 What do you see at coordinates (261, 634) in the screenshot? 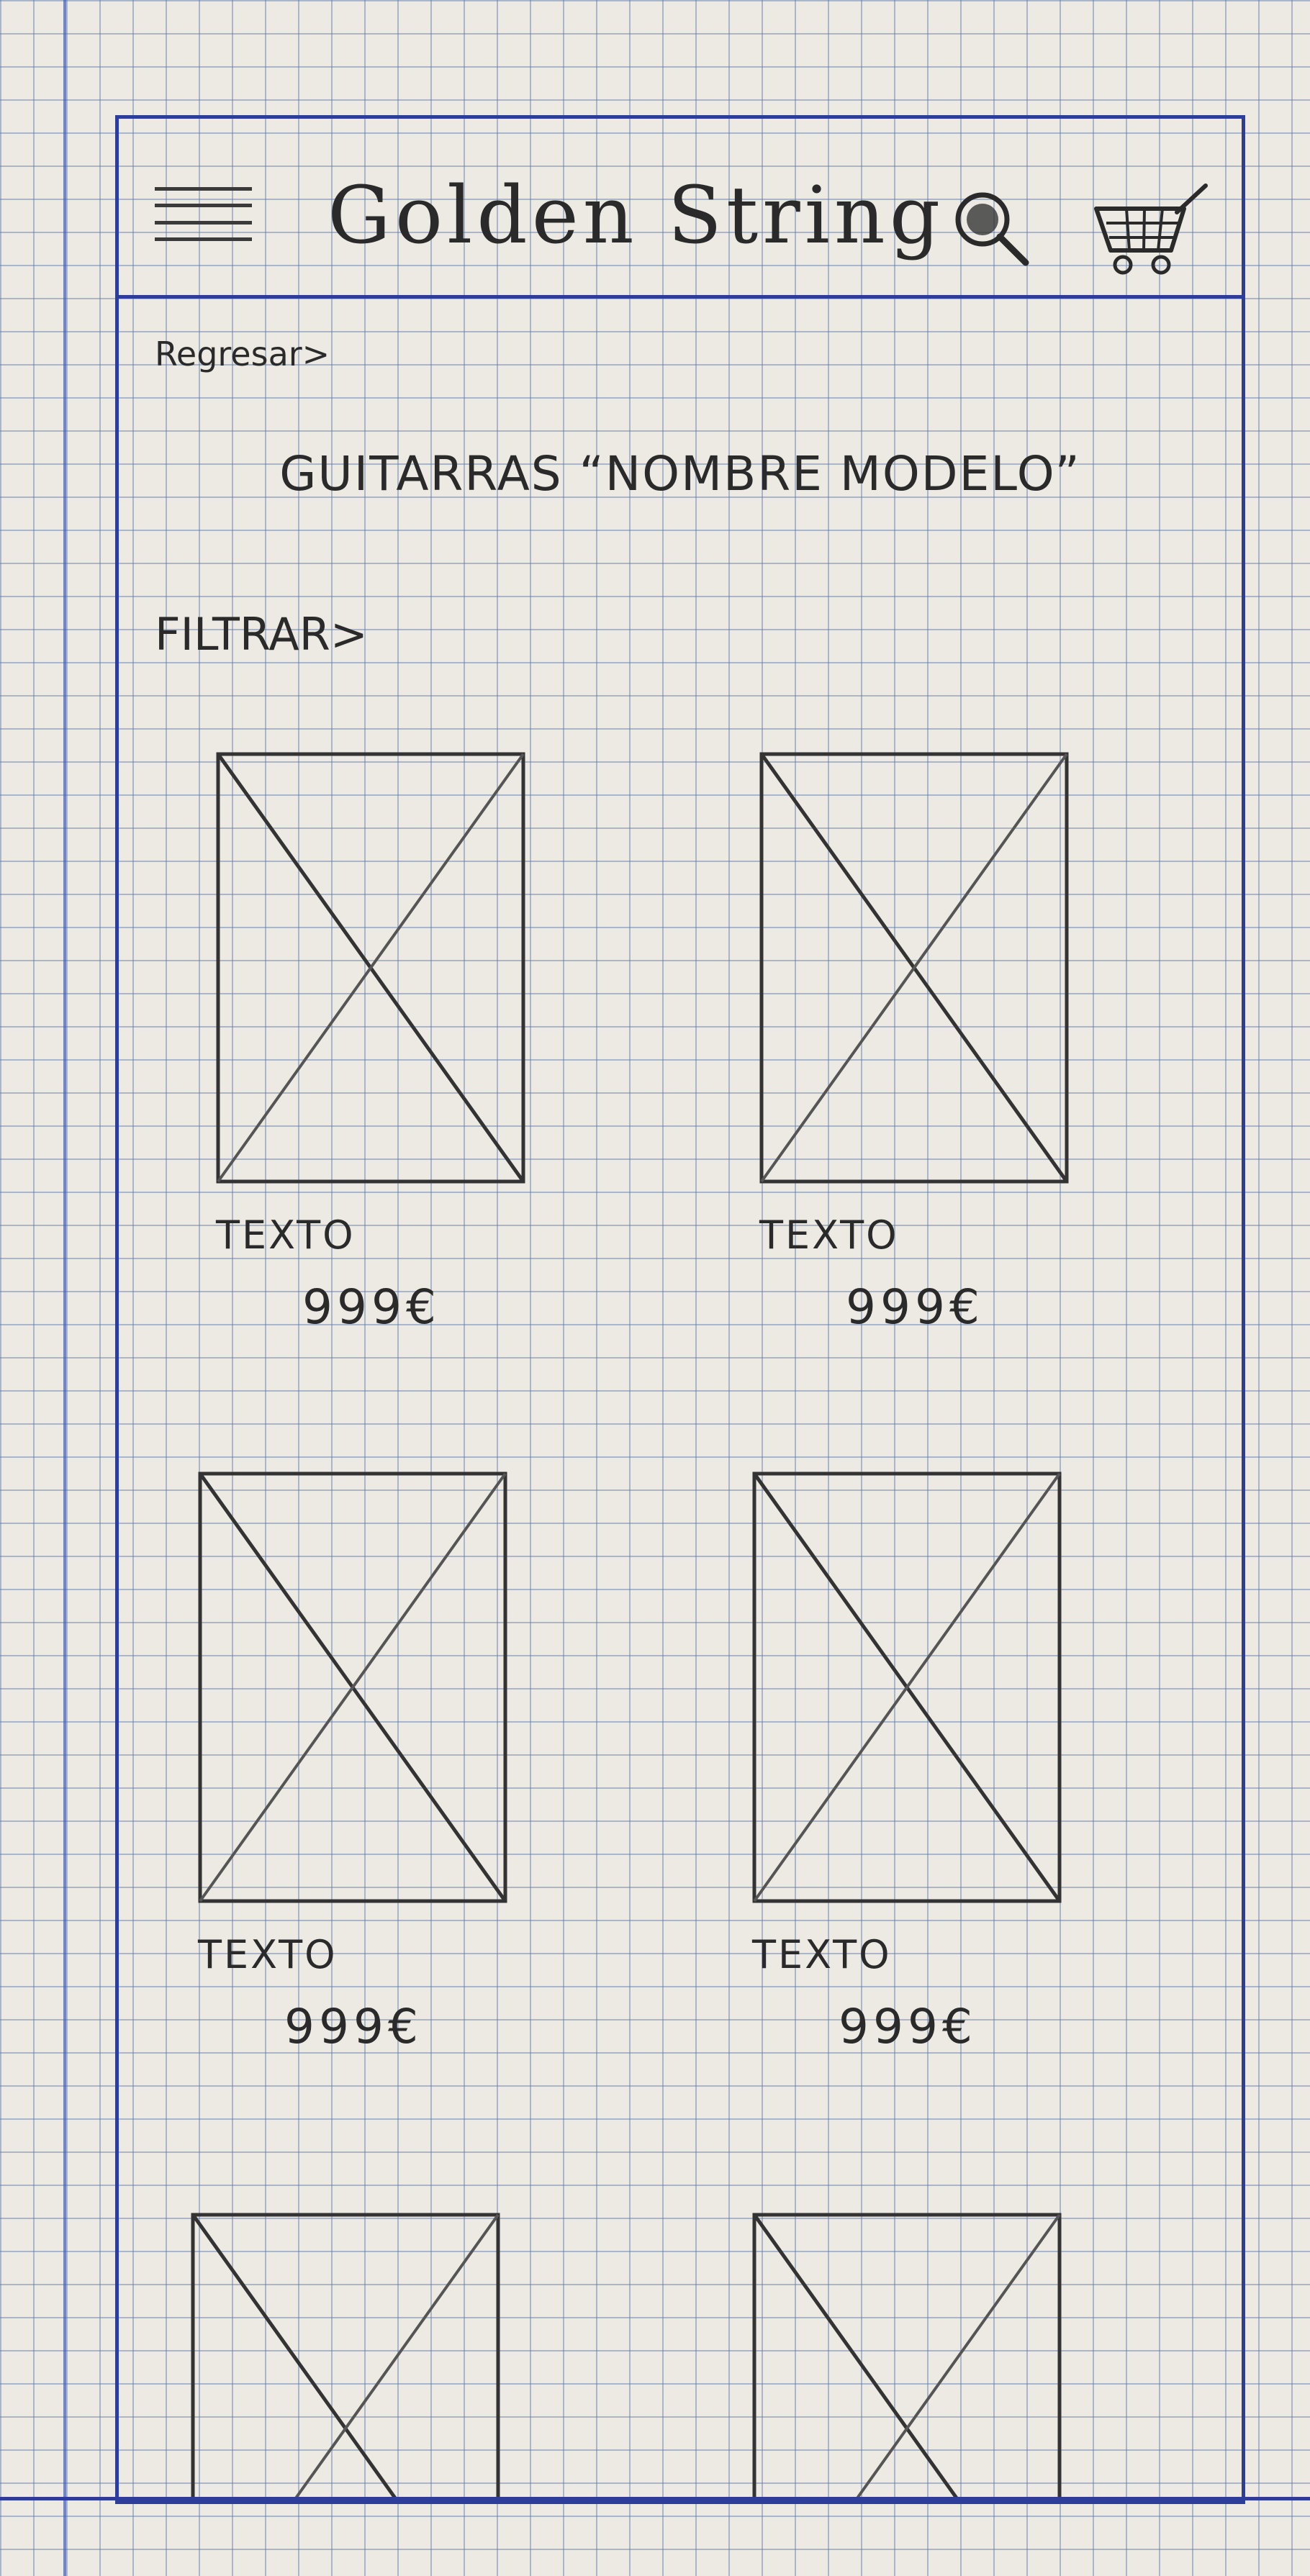
I see `filter-link: FILTRAR>` at bounding box center [261, 634].